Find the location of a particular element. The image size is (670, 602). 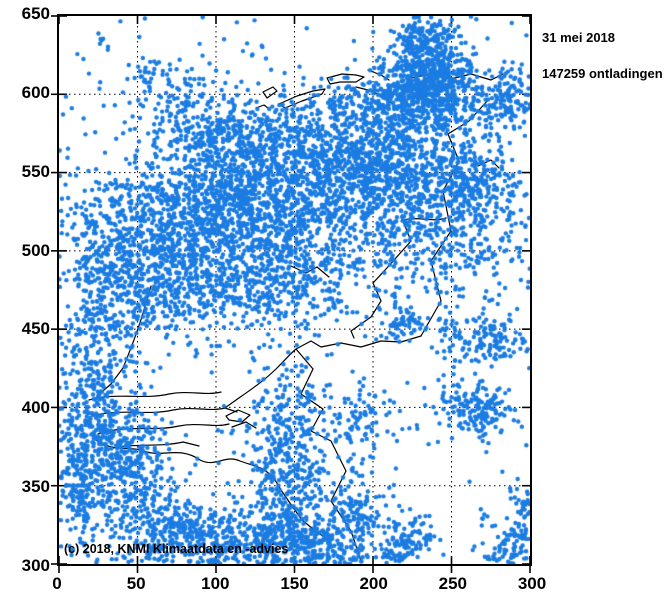

y-tick-label: 450 is located at coordinates (35, 329).